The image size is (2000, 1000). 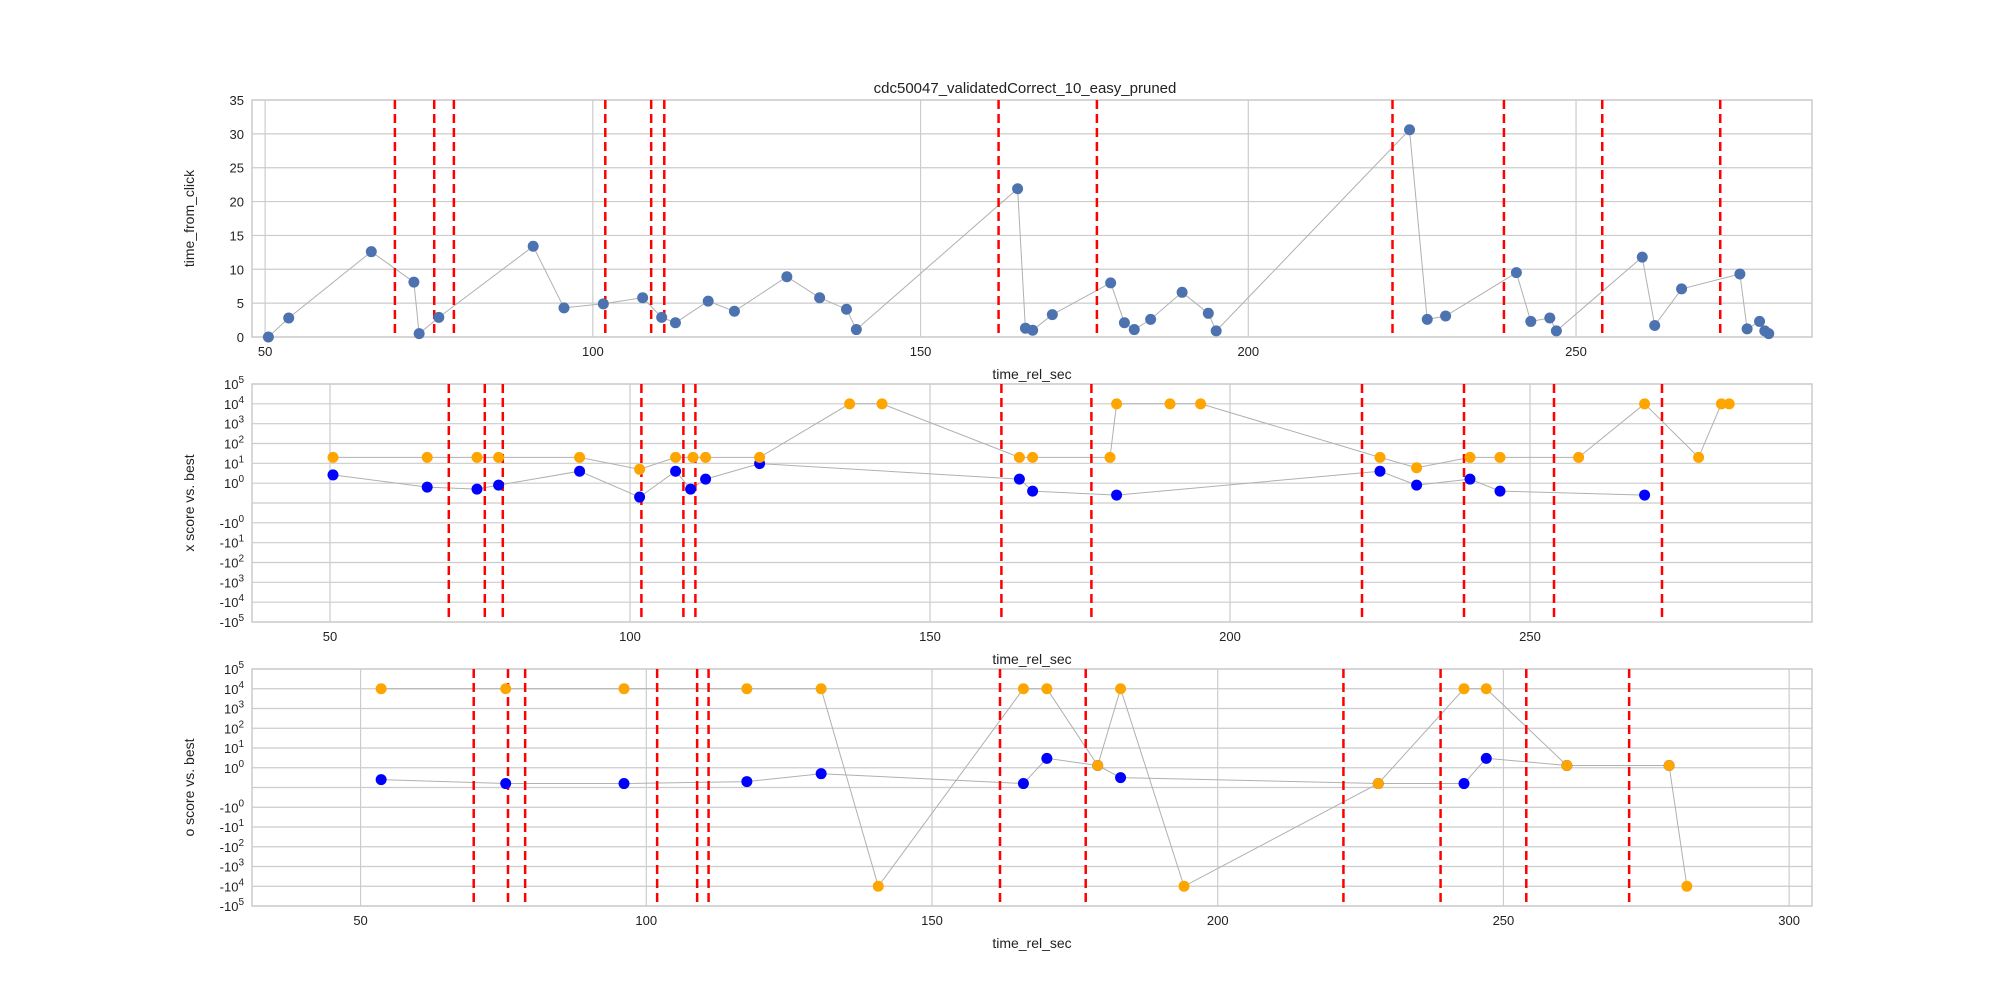 What do you see at coordinates (237, 100) in the screenshot?
I see `y-tick-label: 35` at bounding box center [237, 100].